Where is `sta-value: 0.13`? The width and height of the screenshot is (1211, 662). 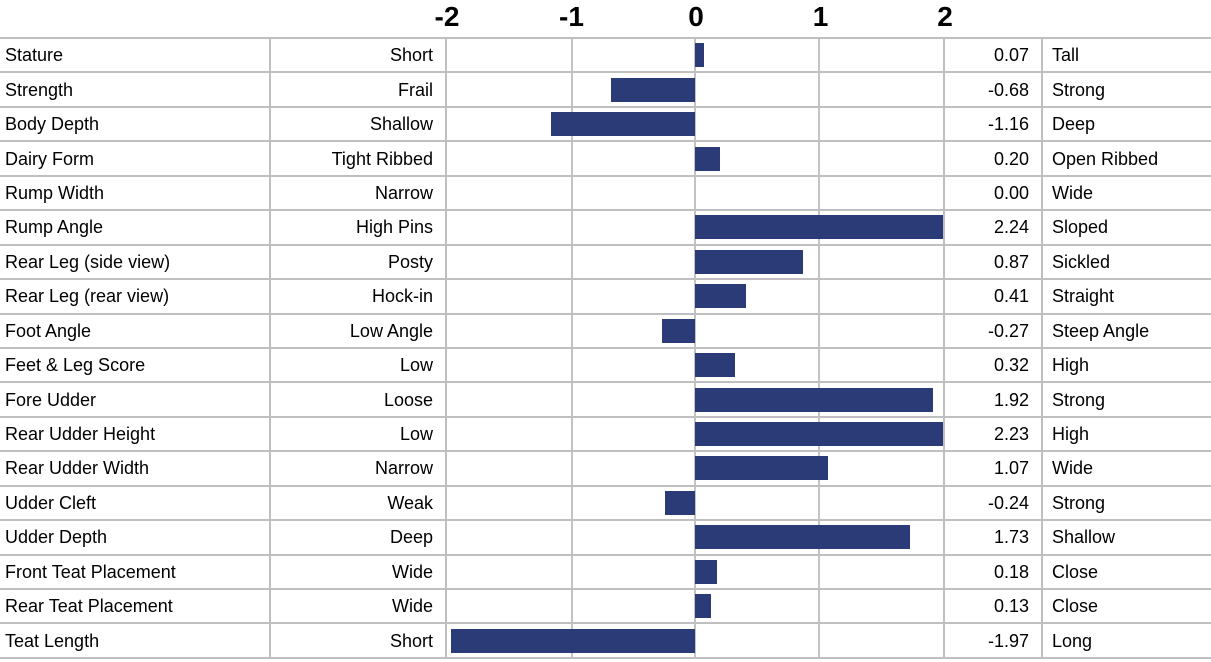 sta-value: 0.13 is located at coordinates (994, 606).